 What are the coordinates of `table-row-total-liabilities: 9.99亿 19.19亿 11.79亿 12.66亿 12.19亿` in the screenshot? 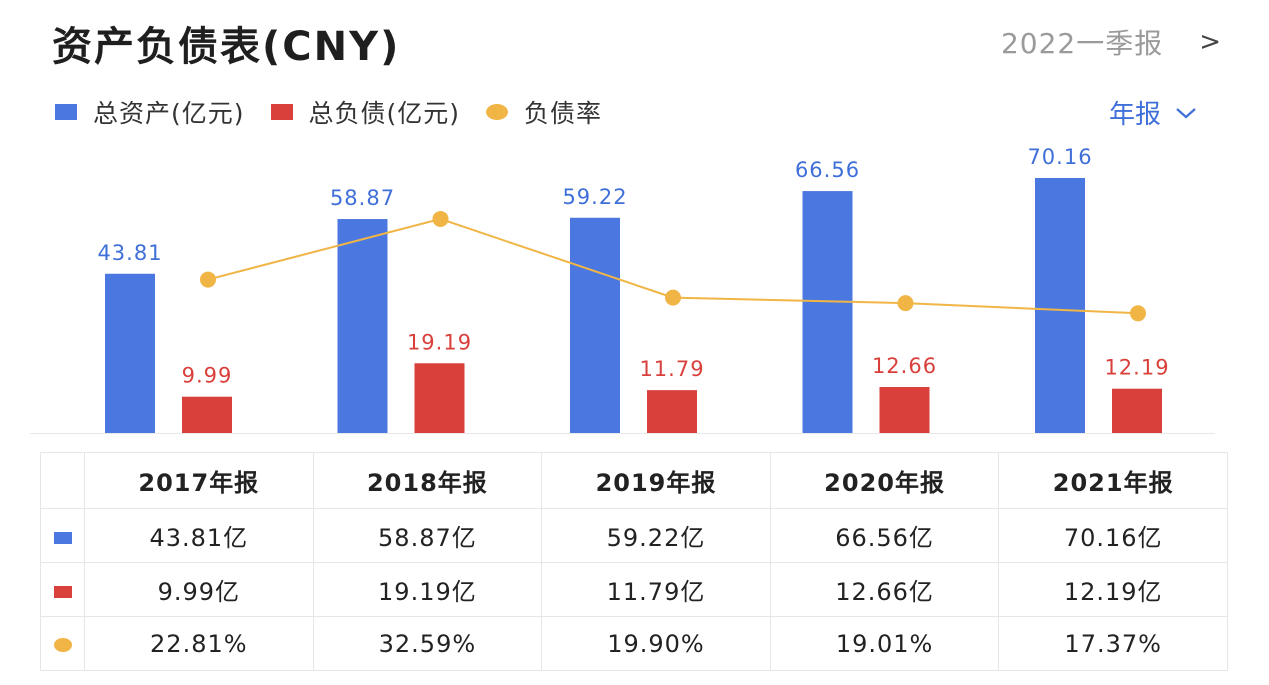 It's located at (634, 589).